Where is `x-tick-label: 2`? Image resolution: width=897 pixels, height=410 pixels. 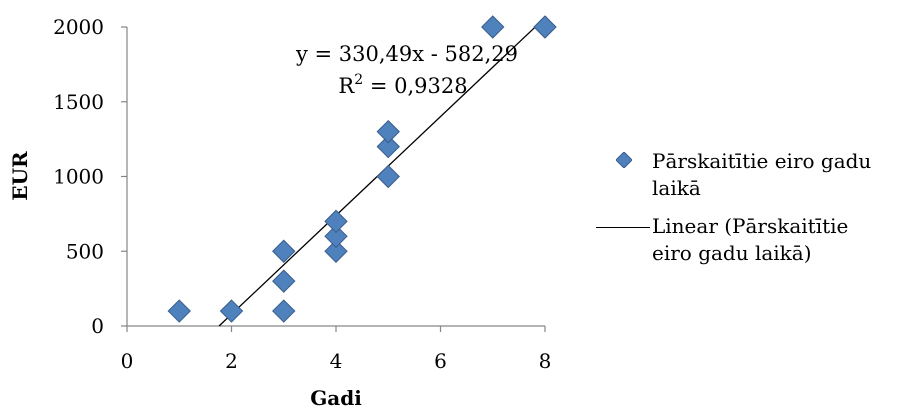
x-tick-label: 2 is located at coordinates (231, 361).